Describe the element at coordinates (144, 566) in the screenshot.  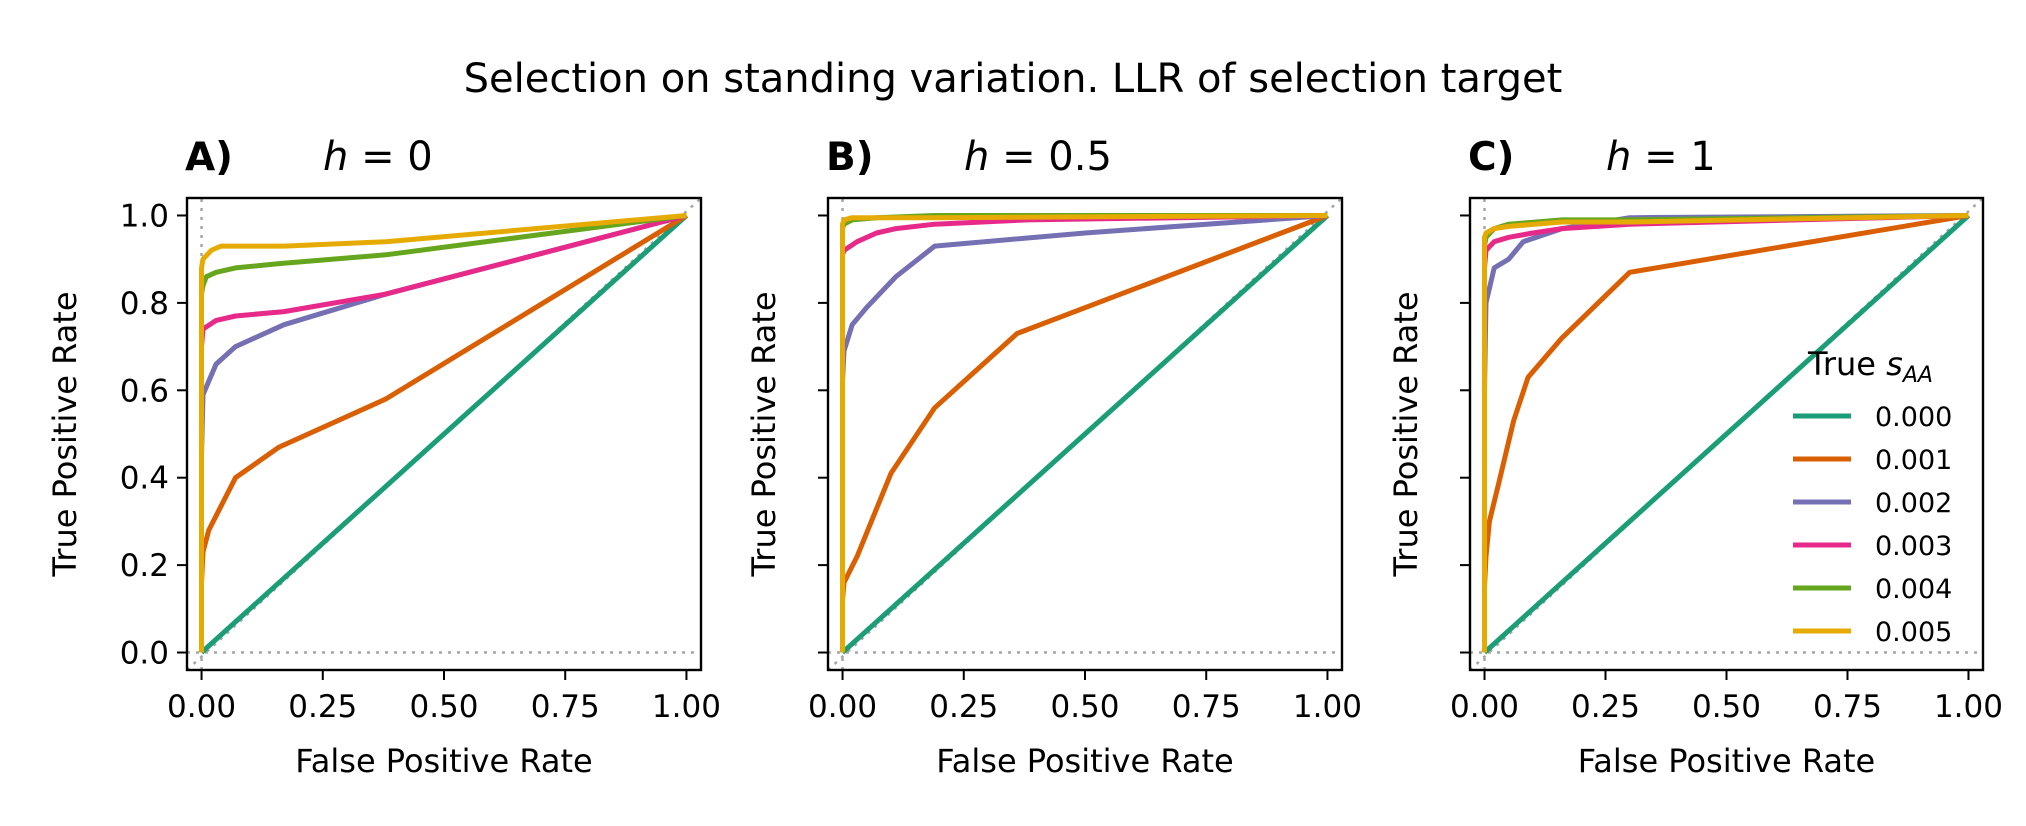
I see `y-tick-label: 0.2` at that location.